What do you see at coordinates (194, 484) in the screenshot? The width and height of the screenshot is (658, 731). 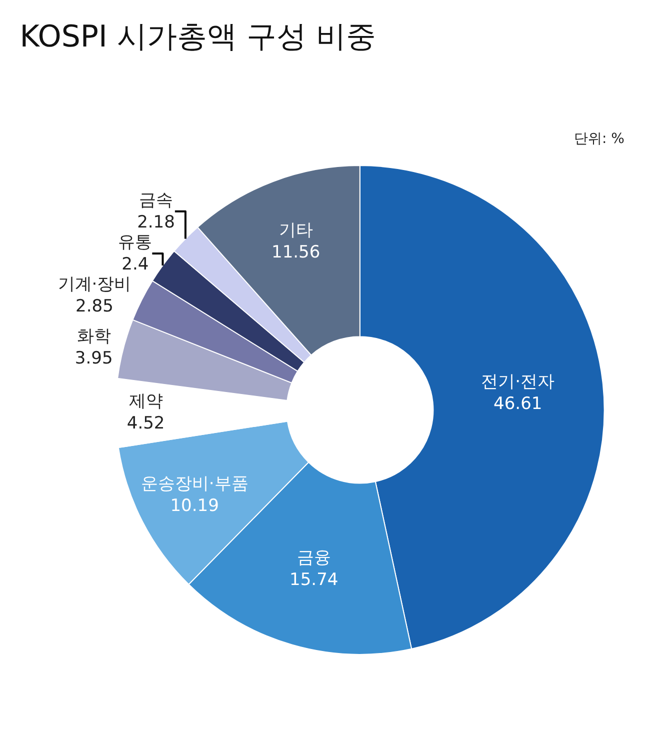 I see `slice-label: 운송장비·부품` at bounding box center [194, 484].